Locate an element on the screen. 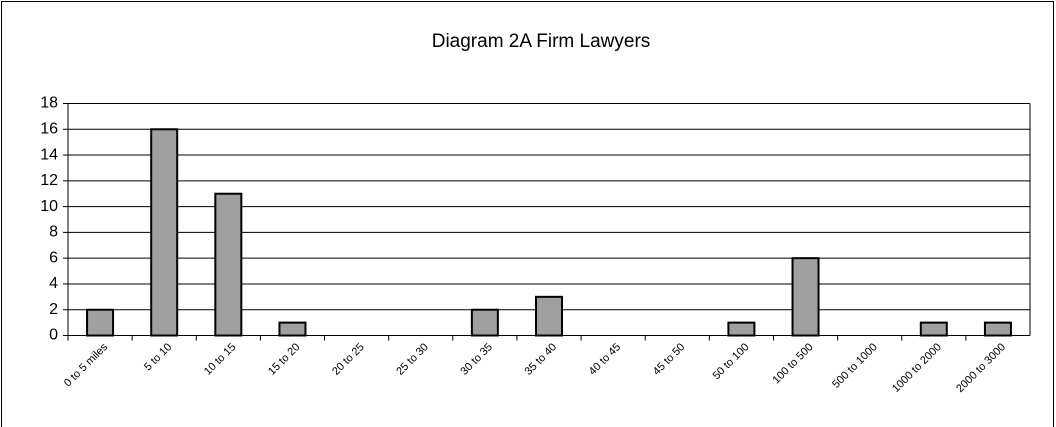 The height and width of the screenshot is (427, 1056). y-tick-label: 10 is located at coordinates (49, 206).